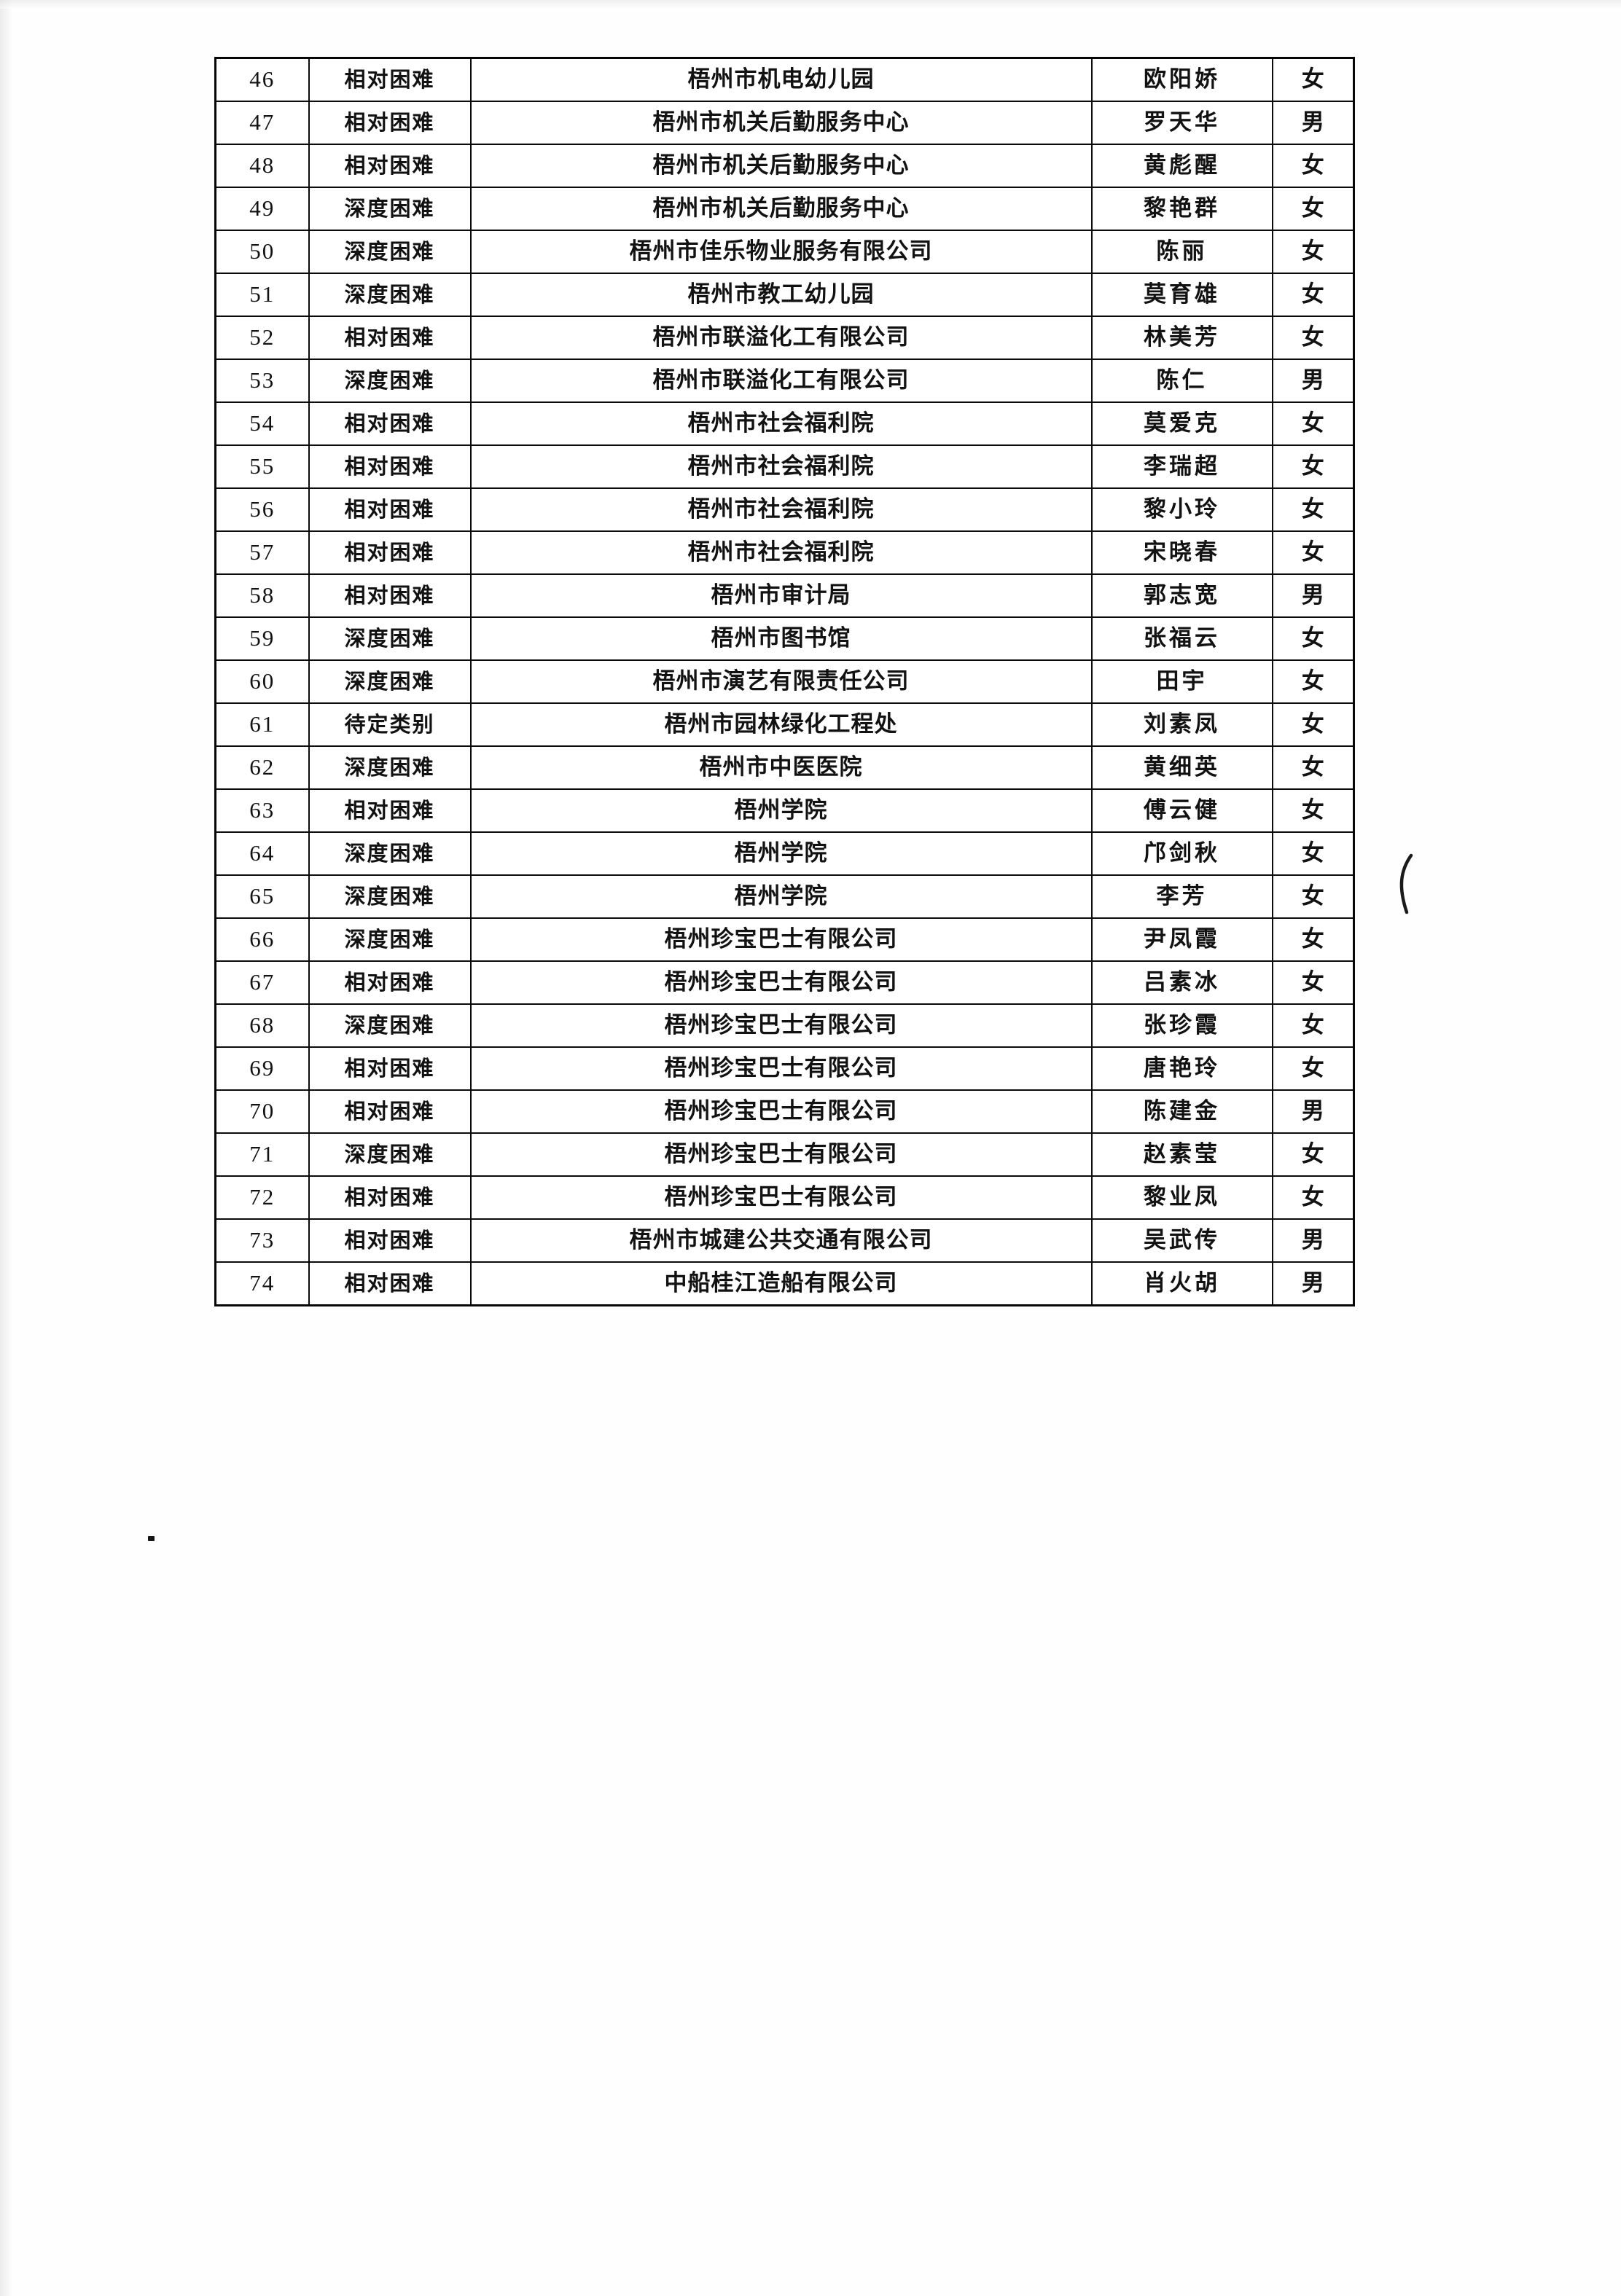 This screenshot has width=1621, height=2296. Describe the element at coordinates (781, 767) in the screenshot. I see `cell-organization-name: 梧州市中医医院` at that location.